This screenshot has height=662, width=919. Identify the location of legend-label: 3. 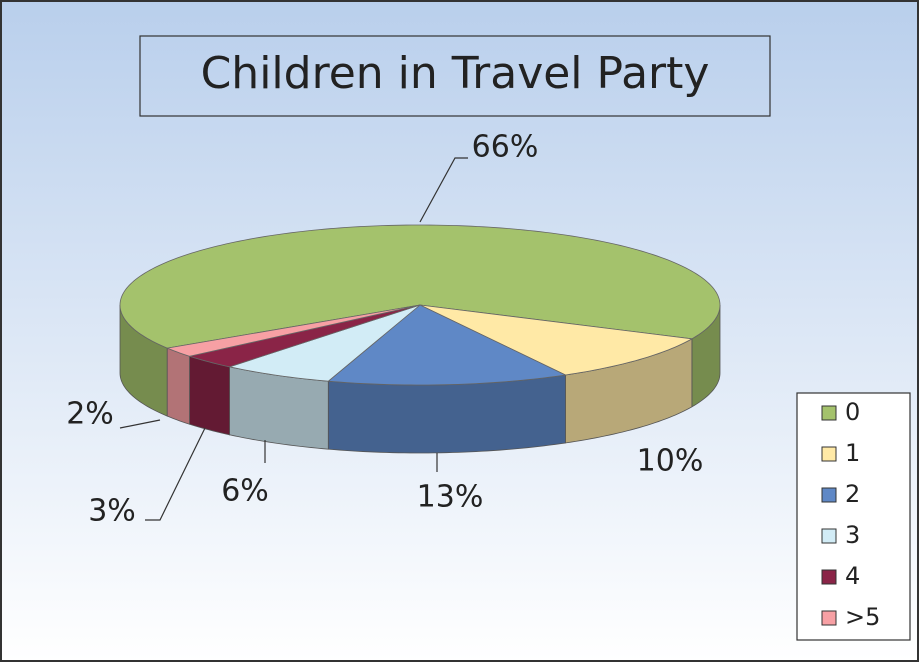
(852, 535).